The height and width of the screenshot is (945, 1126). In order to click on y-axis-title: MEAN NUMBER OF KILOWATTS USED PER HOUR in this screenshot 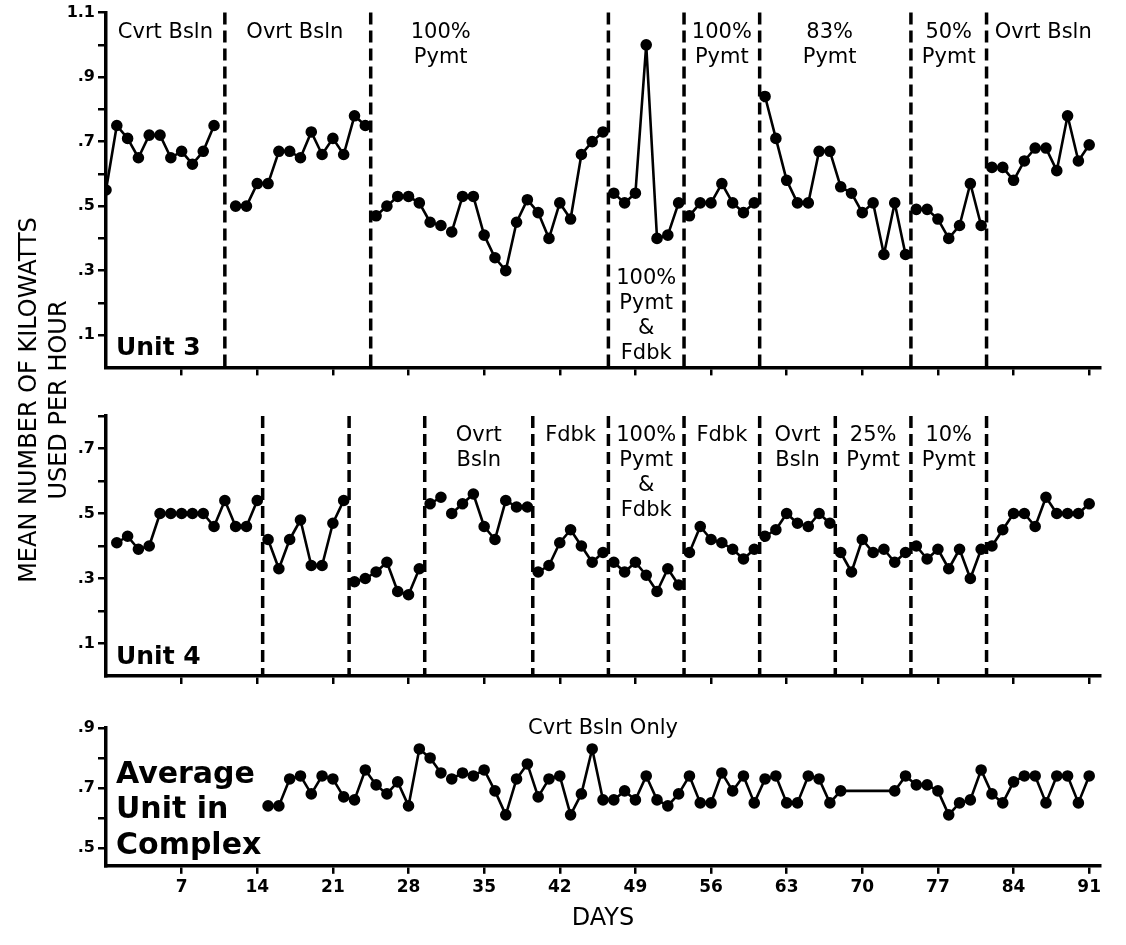, I will do `click(43, 400)`.